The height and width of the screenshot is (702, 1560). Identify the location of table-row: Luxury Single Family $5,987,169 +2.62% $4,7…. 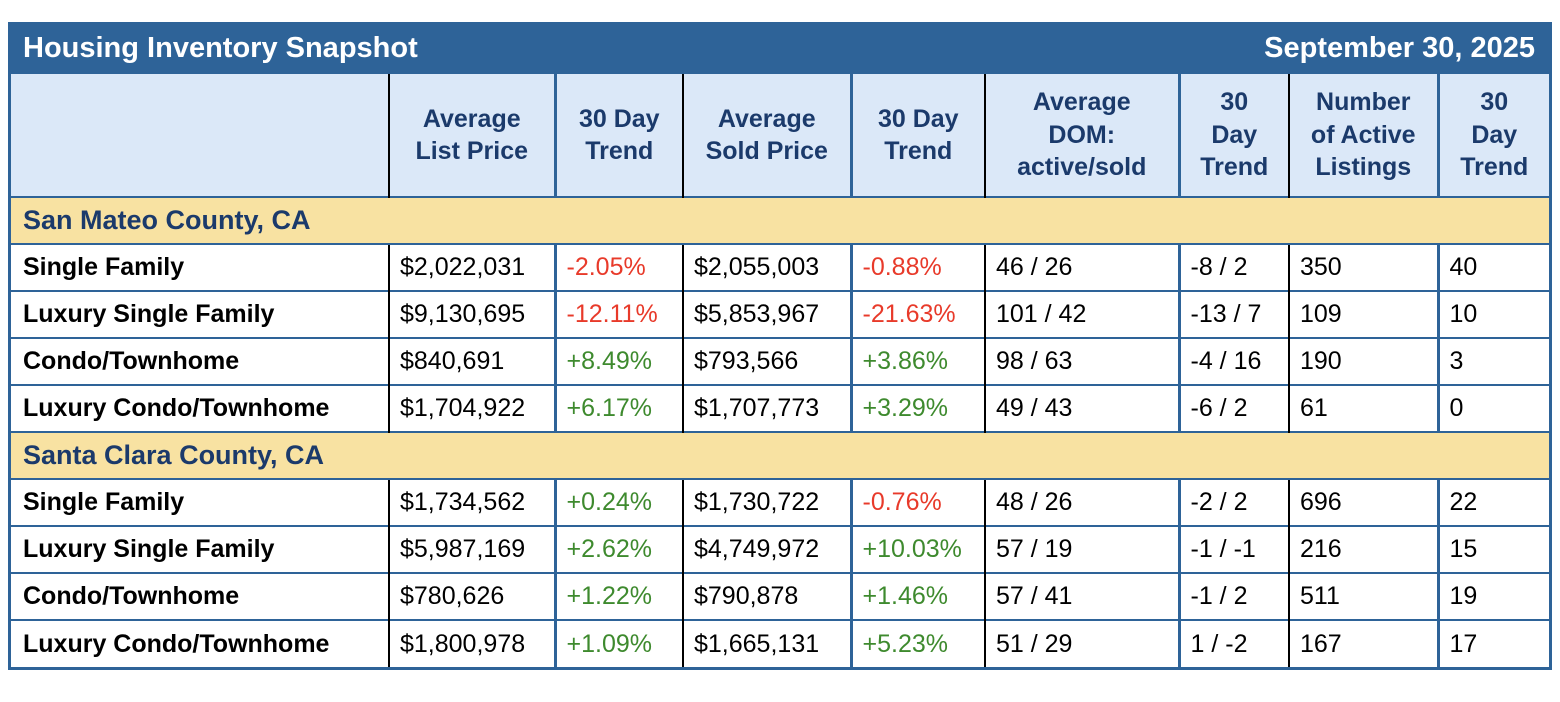
(780, 549).